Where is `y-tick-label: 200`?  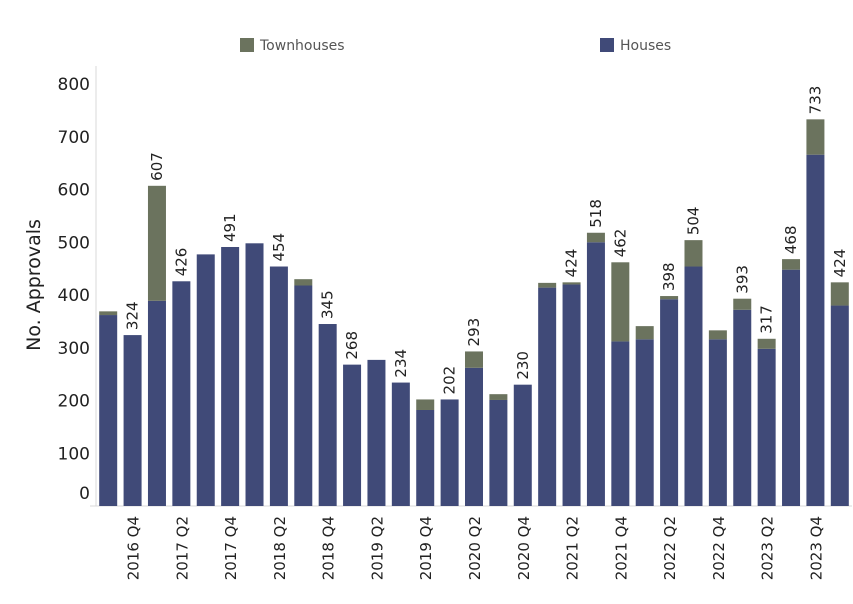
y-tick-label: 200 is located at coordinates (74, 402).